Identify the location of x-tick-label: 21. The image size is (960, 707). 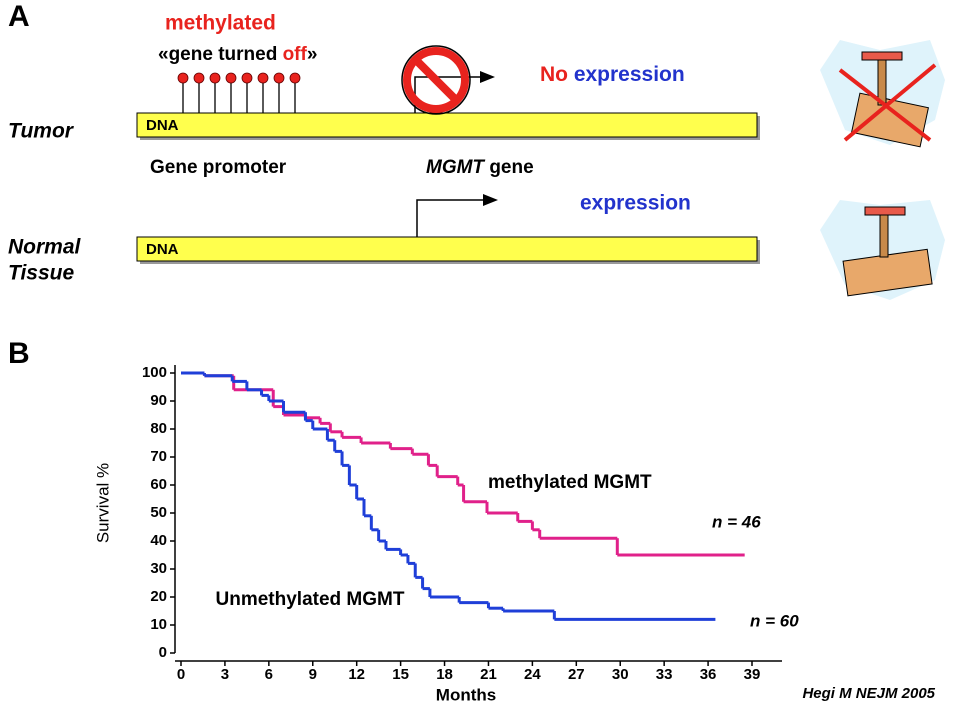
(488, 674).